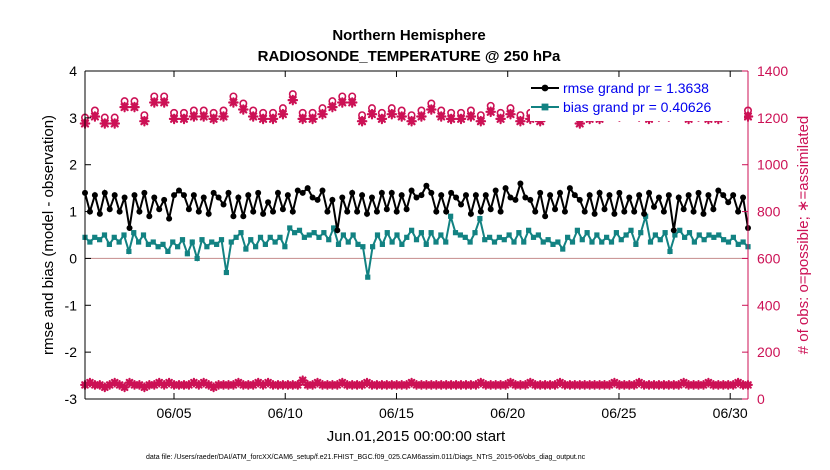 Image resolution: width=830 pixels, height=470 pixels. Describe the element at coordinates (545, 88) in the screenshot. I see `legend-rmse-marker` at that location.